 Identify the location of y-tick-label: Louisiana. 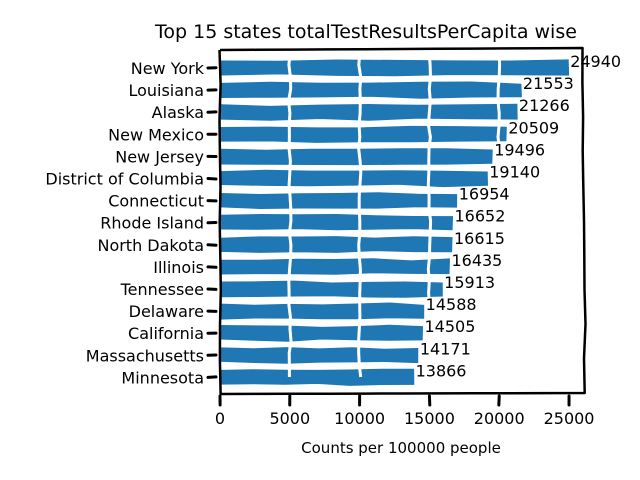
(166, 90).